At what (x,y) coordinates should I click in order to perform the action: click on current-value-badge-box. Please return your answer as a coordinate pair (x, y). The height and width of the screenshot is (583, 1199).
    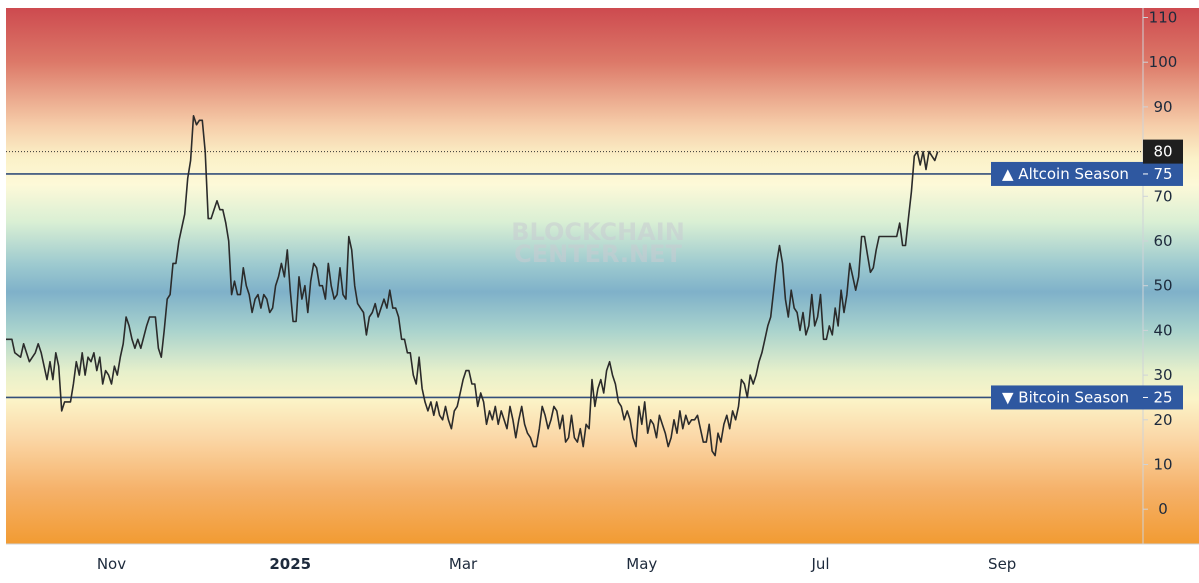
    Looking at the image, I should click on (1163, 151).